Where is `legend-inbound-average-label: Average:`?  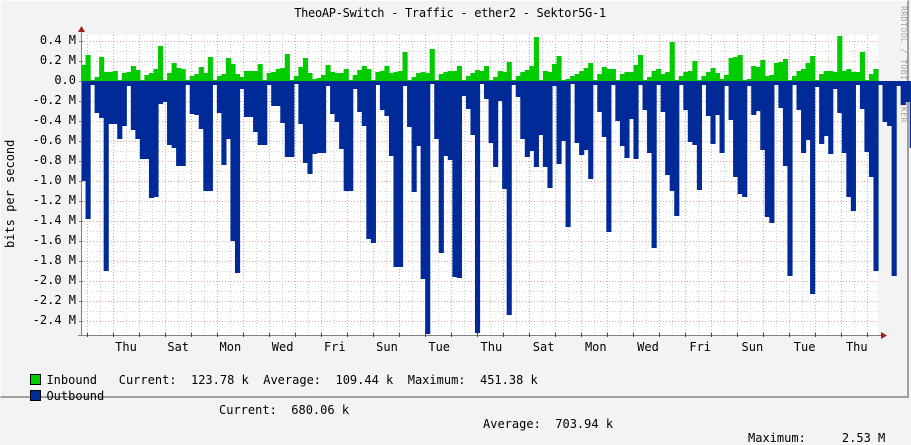
legend-inbound-average-label: Average: is located at coordinates (292, 380).